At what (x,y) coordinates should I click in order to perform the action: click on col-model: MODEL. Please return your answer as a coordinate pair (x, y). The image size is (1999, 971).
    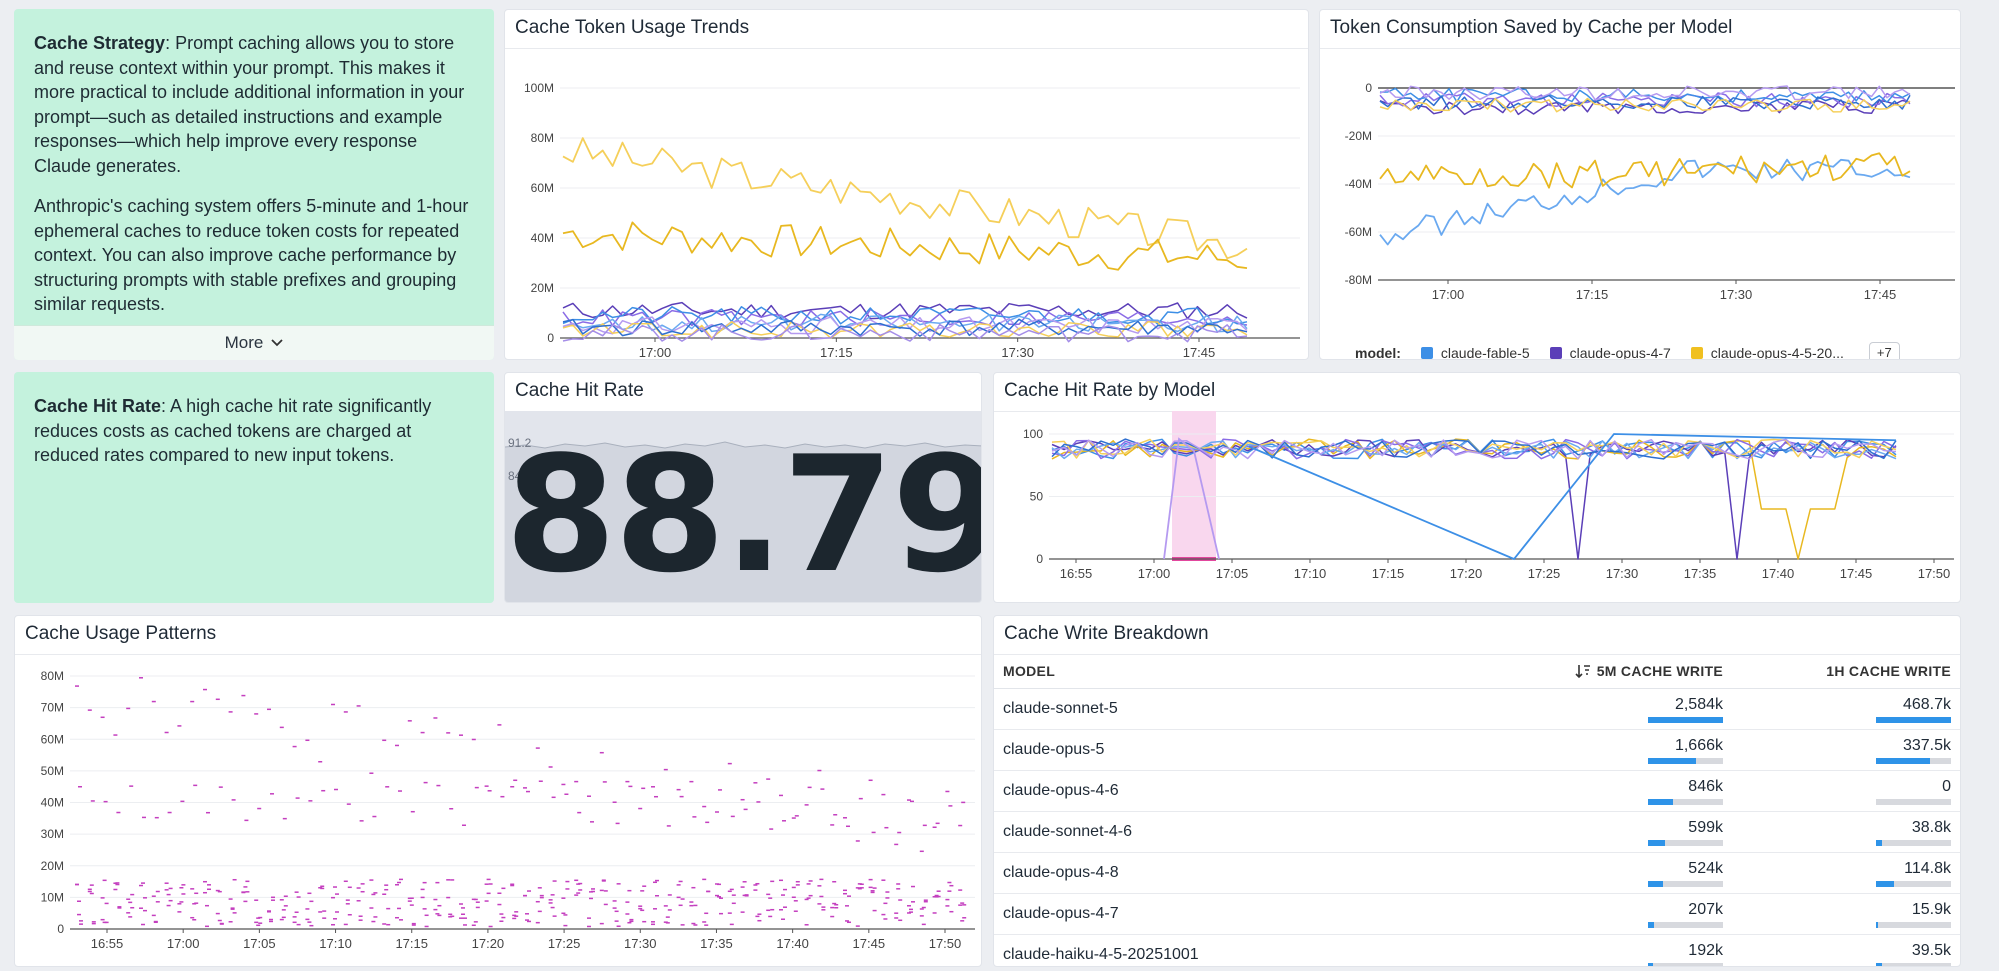
    Looking at the image, I should click on (1249, 671).